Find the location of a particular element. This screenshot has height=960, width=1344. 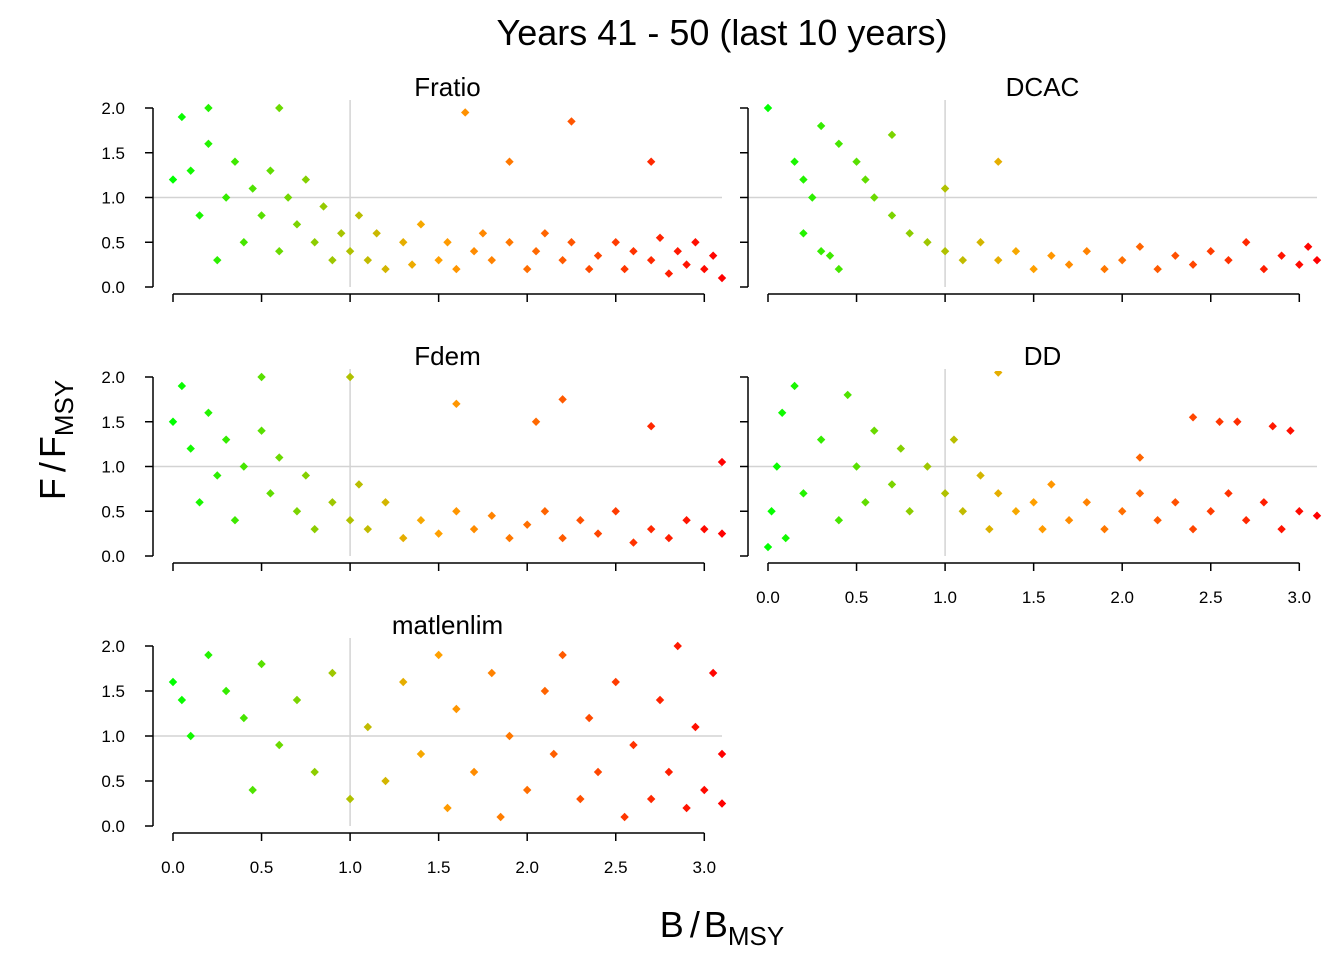

y-axis-title-sub: MSY is located at coordinates (64, 408).